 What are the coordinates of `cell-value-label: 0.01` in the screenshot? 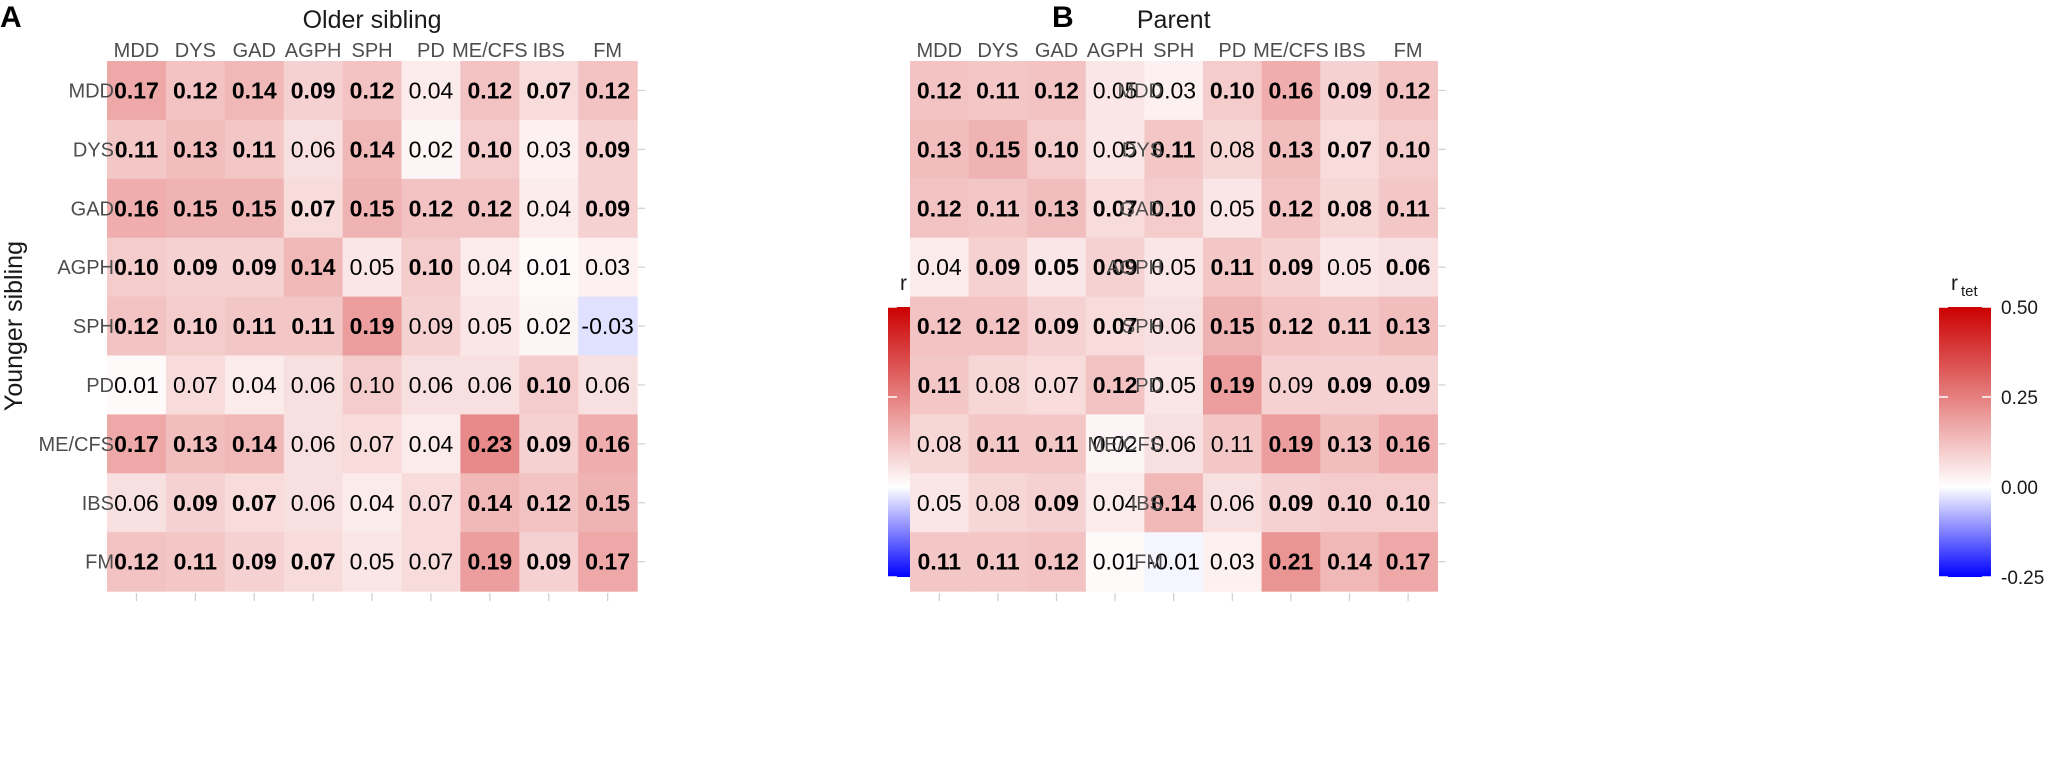 It's located at (548, 267).